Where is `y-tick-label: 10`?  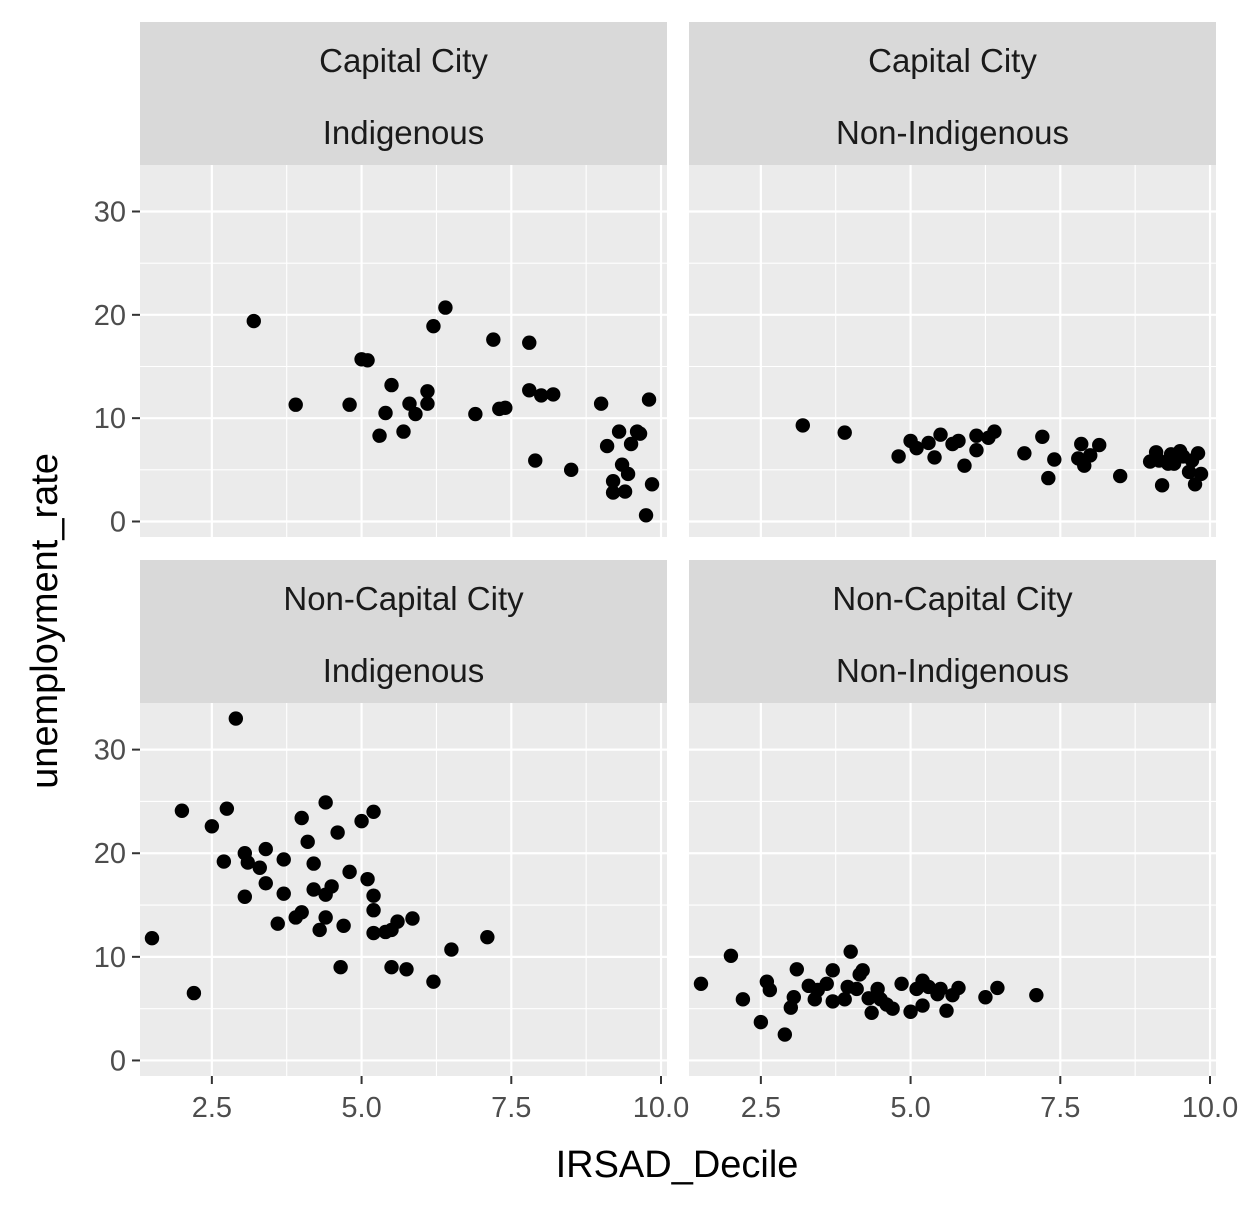
y-tick-label: 10 is located at coordinates (110, 419).